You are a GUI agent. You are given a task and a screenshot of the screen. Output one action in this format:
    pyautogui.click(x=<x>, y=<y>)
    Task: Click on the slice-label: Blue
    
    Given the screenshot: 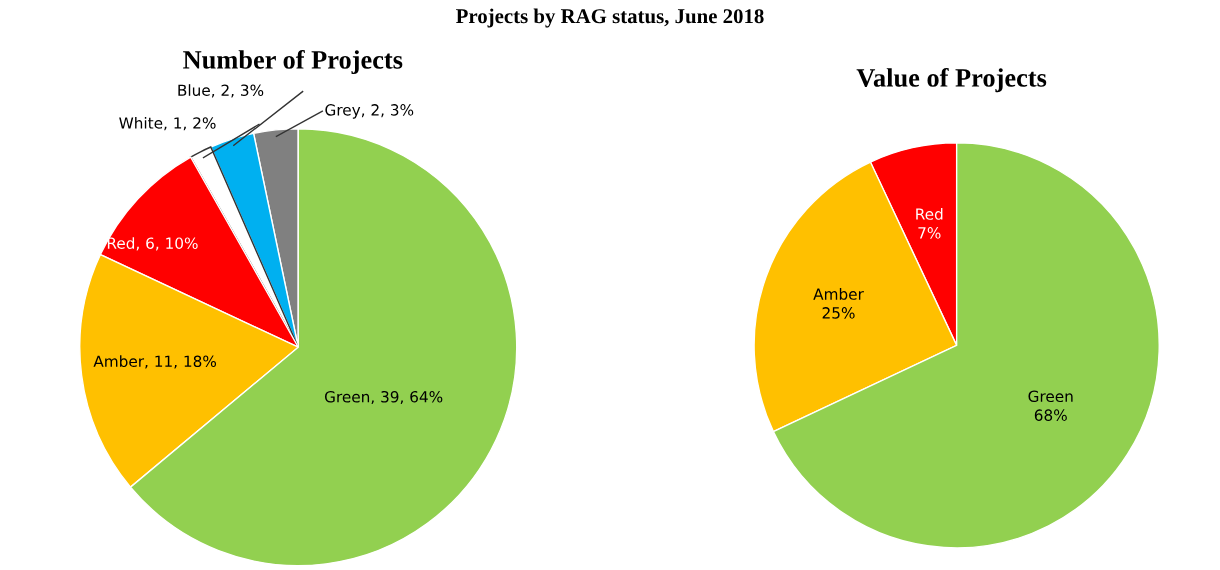 What is the action you would take?
    pyautogui.click(x=194, y=90)
    